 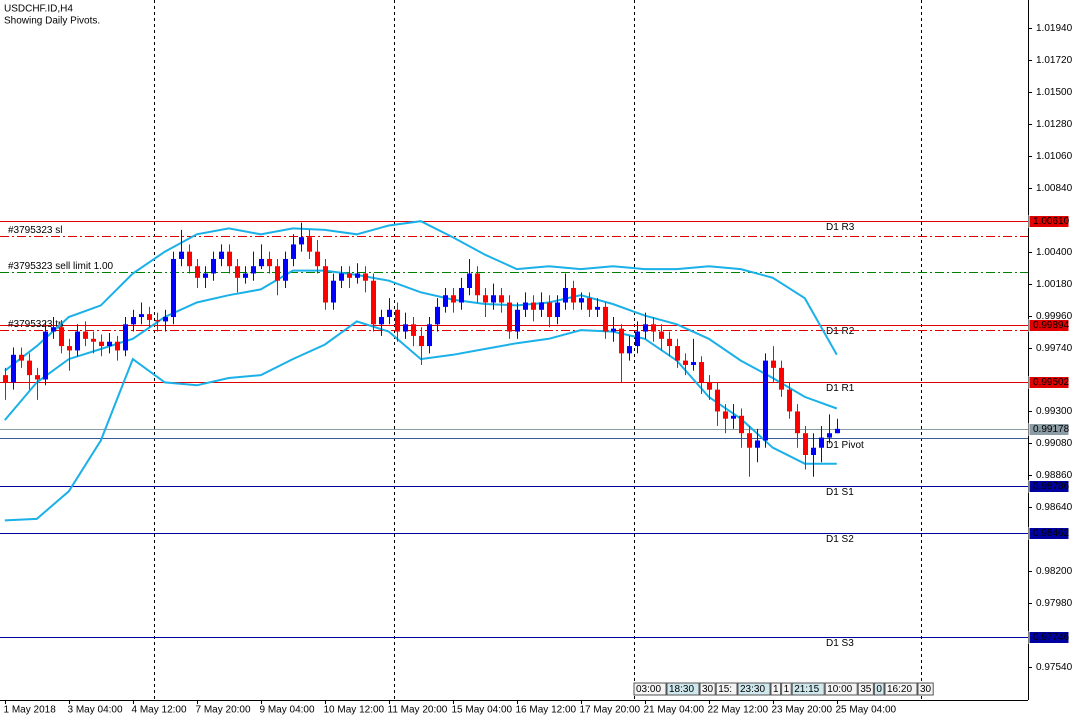 What do you see at coordinates (52, 21) in the screenshot?
I see `chart-subtitle: Showing Daily Pivots.` at bounding box center [52, 21].